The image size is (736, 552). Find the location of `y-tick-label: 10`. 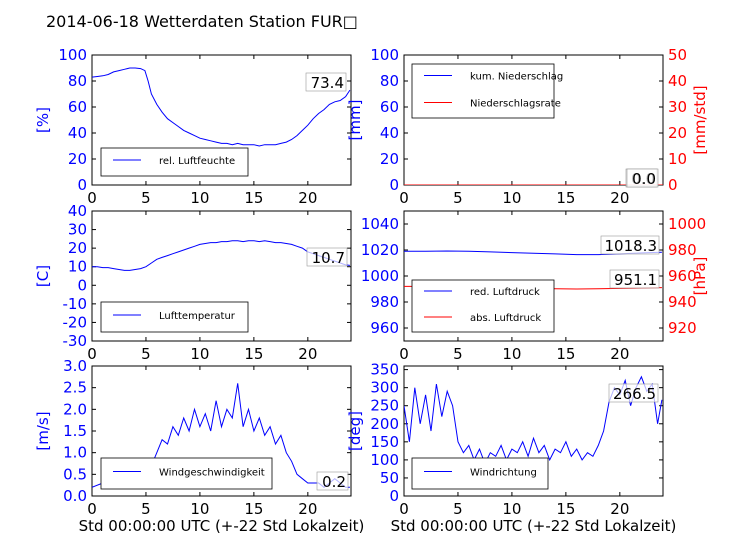

y-tick-label: 10 is located at coordinates (77, 267).